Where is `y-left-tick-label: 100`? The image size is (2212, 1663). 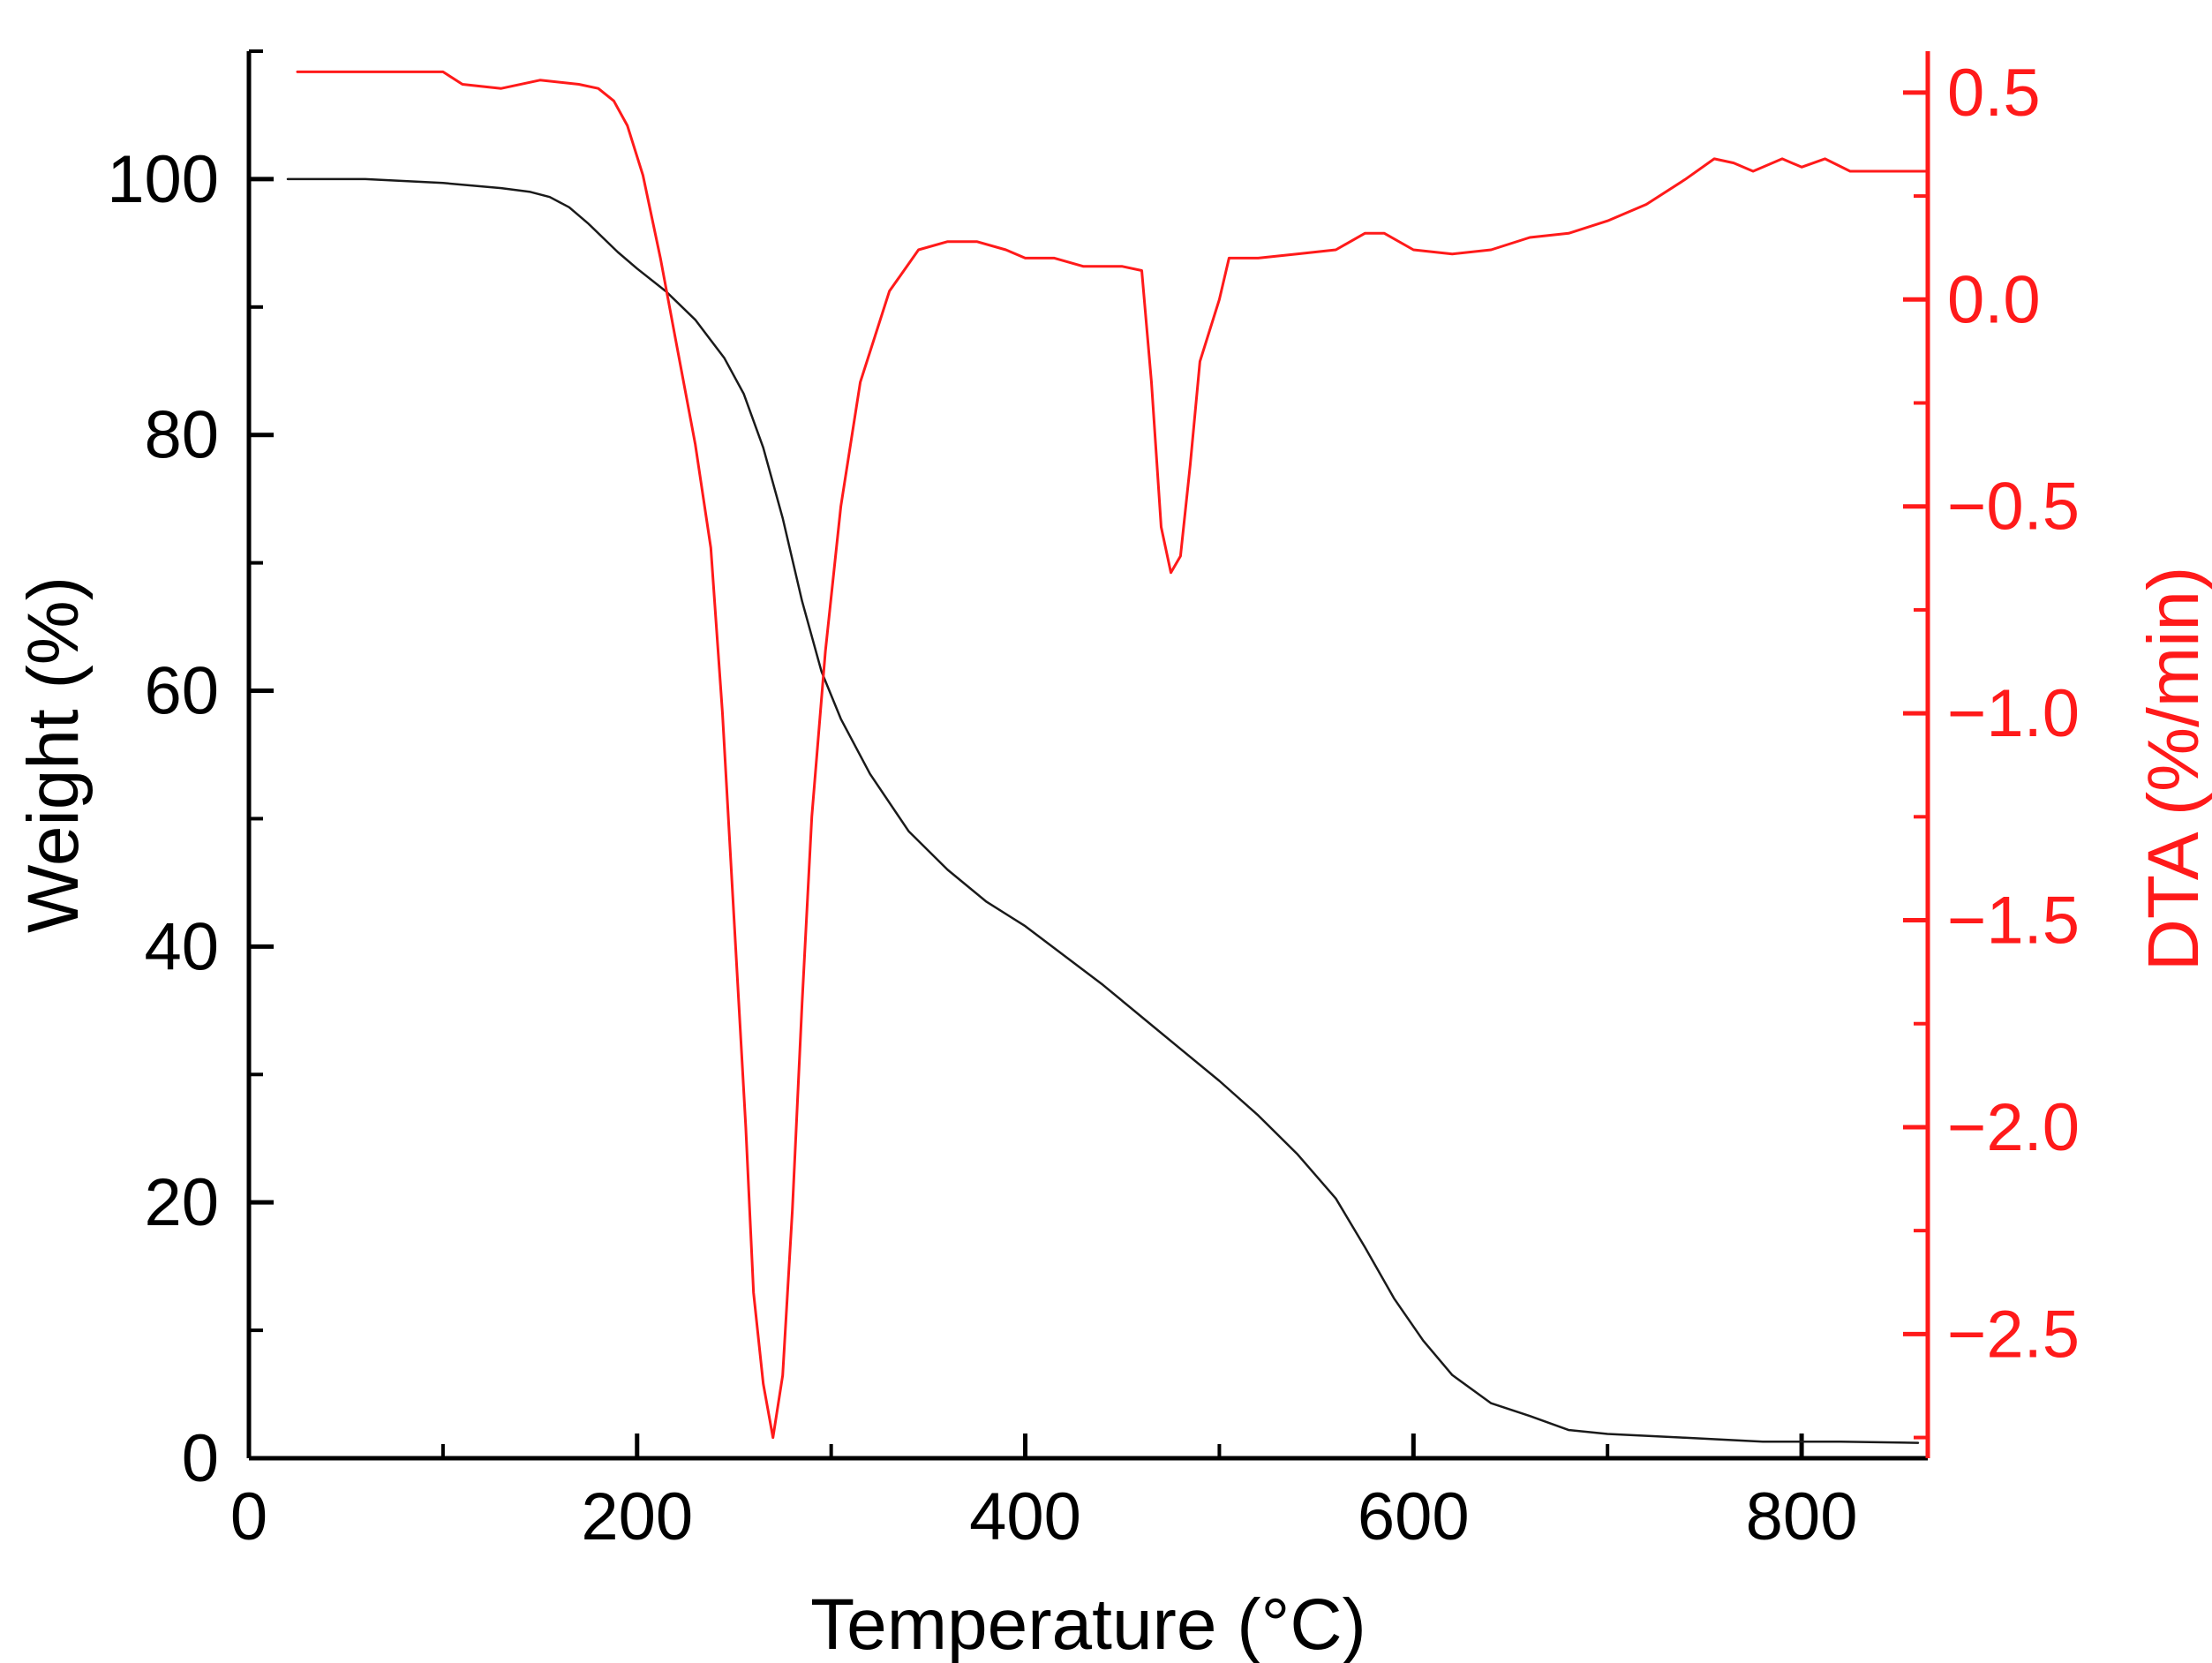
y-left-tick-label: 100 is located at coordinates (163, 180).